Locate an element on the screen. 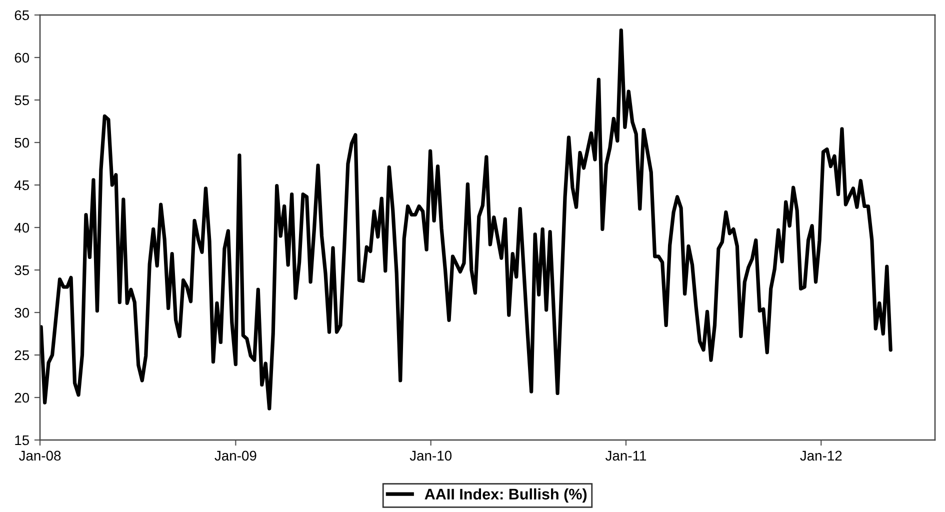 This screenshot has width=945, height=512. y-tick-label: 60 is located at coordinates (22, 57).